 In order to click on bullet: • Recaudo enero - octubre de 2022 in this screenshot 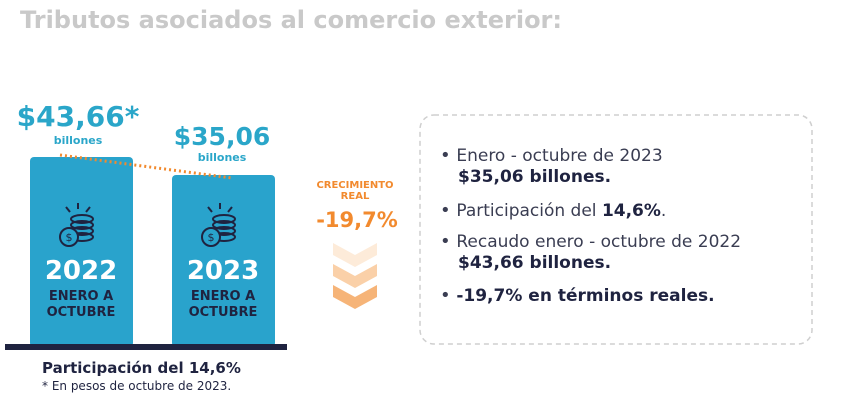, I will do `click(591, 241)`.